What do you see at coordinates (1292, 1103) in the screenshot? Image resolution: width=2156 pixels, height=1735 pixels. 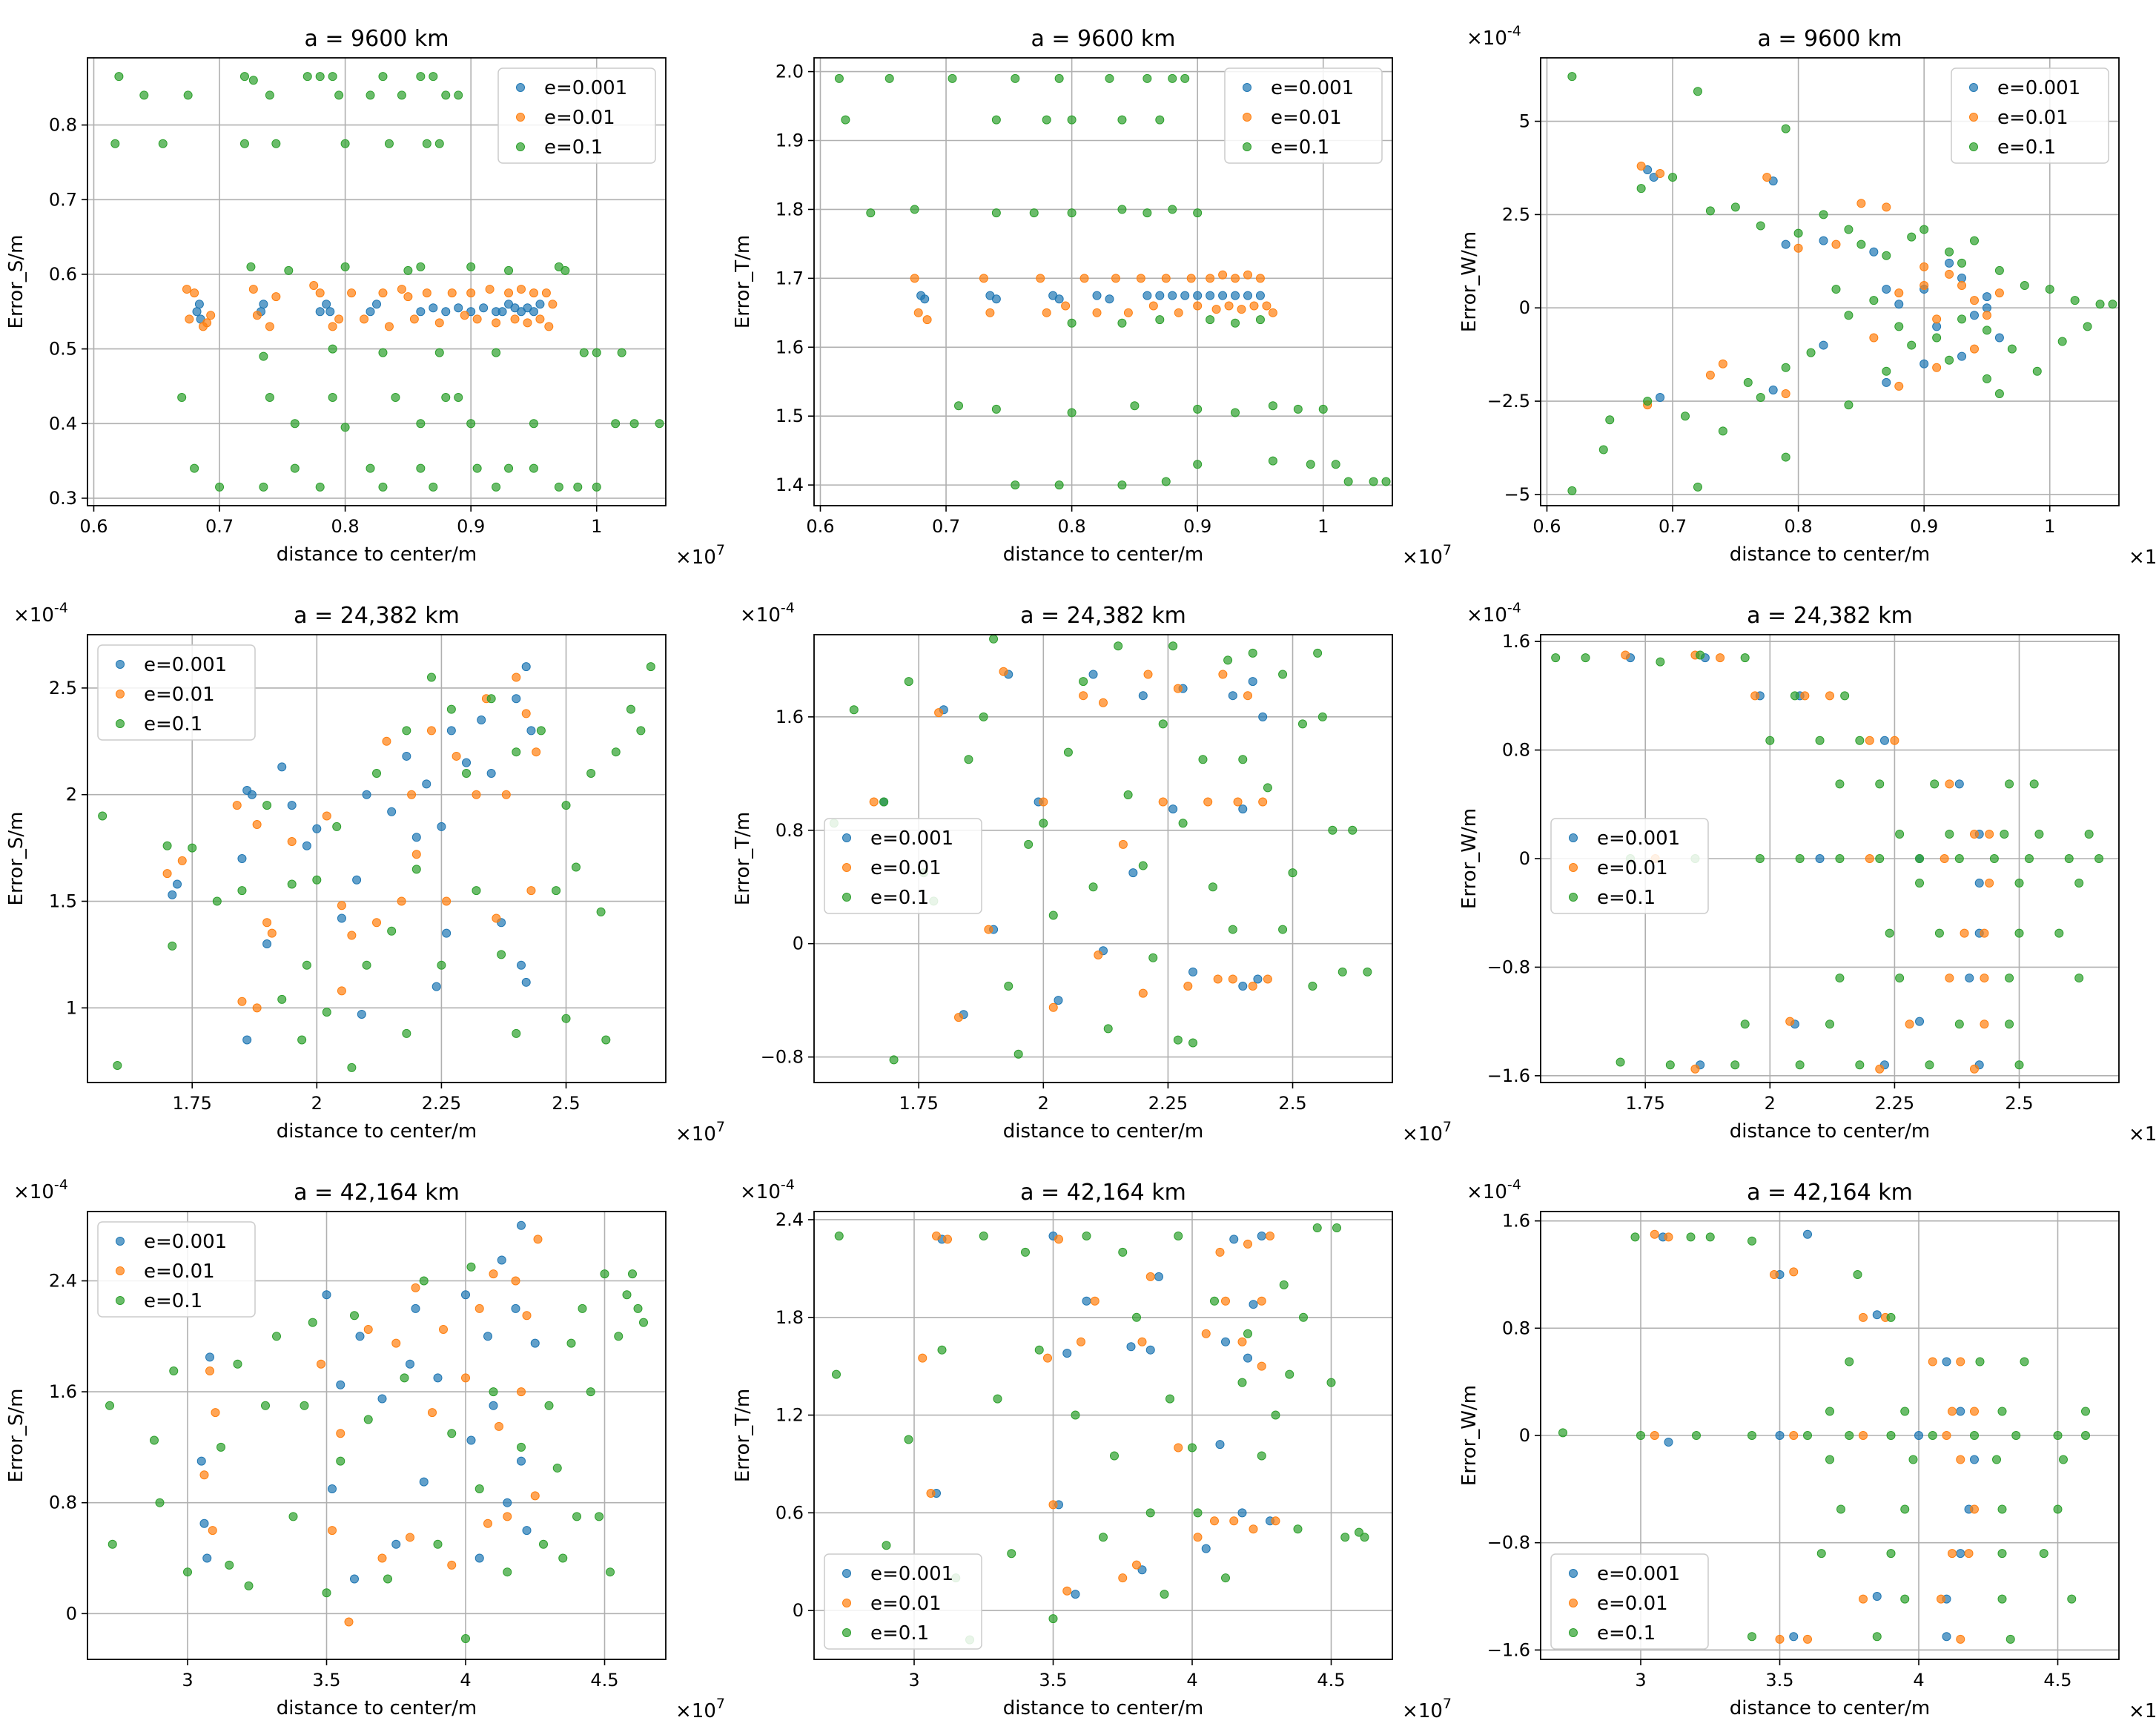 I see `x-tick-label: 2.5` at bounding box center [1292, 1103].